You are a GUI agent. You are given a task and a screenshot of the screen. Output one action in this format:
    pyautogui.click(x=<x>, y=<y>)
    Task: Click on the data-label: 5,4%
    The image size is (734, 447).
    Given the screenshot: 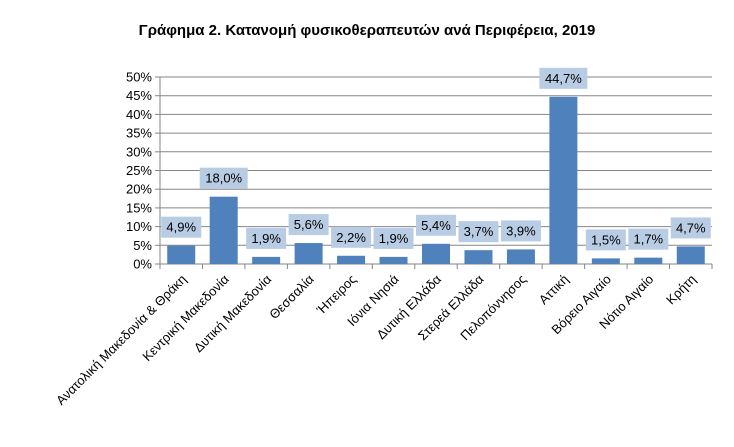 What is the action you would take?
    pyautogui.click(x=436, y=225)
    